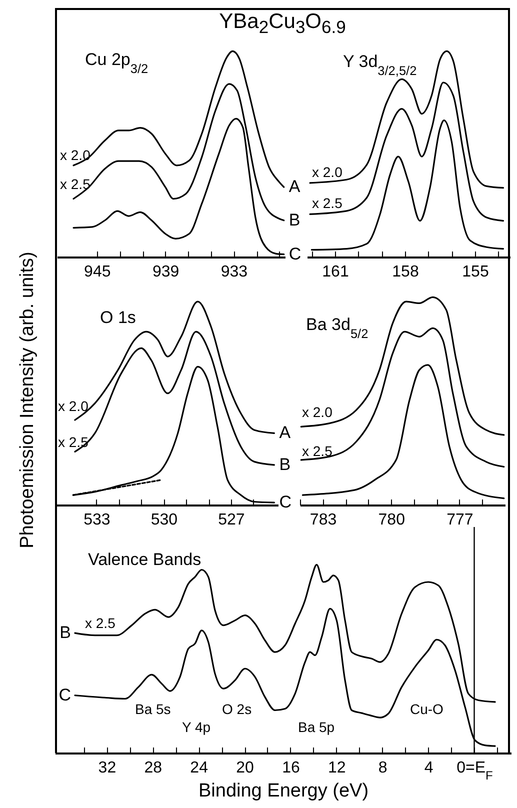 The height and width of the screenshot is (808, 517). Describe the element at coordinates (231, 520) in the screenshot. I see `x-tick-label: 527` at that location.